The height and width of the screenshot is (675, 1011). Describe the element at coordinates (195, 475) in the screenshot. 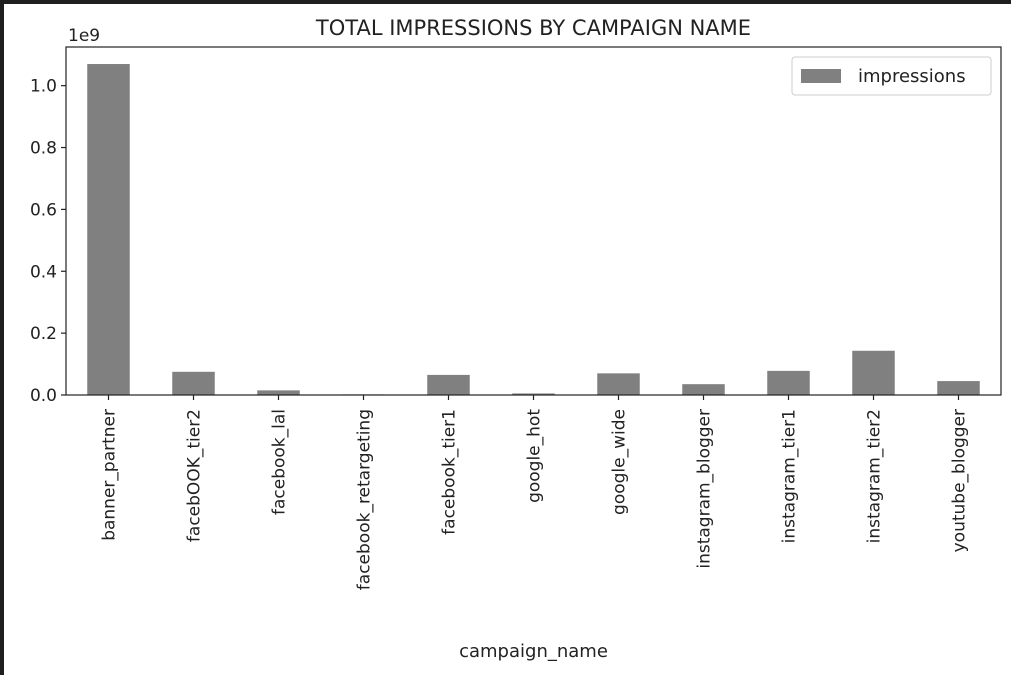

I see `x-tick-label: facebOOK_tier2` at that location.